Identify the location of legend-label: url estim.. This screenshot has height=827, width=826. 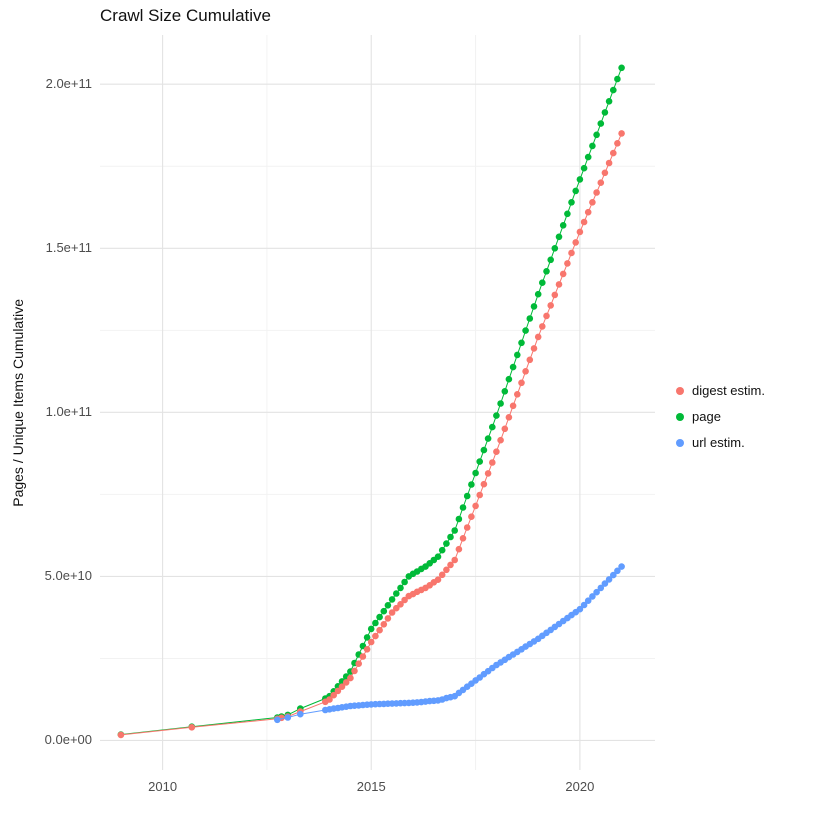
(718, 442).